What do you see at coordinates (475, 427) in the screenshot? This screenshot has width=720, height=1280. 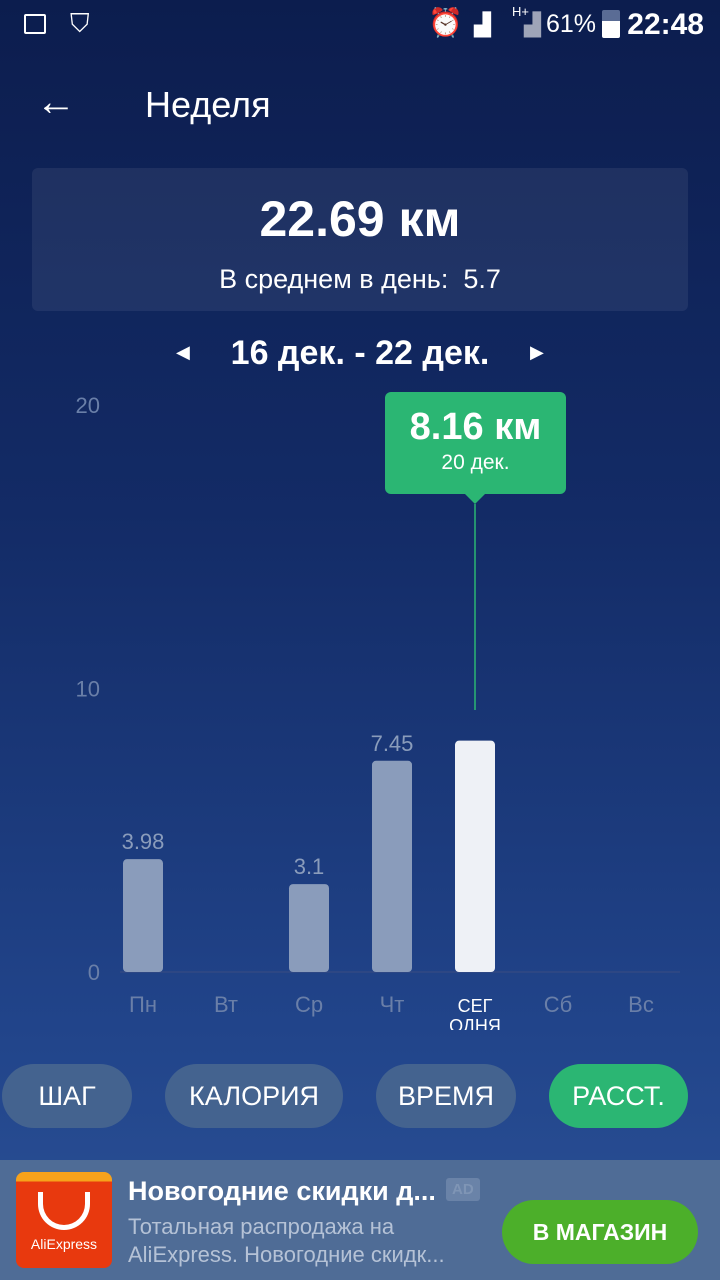 I see `tooltip-value: 8.16 км` at bounding box center [475, 427].